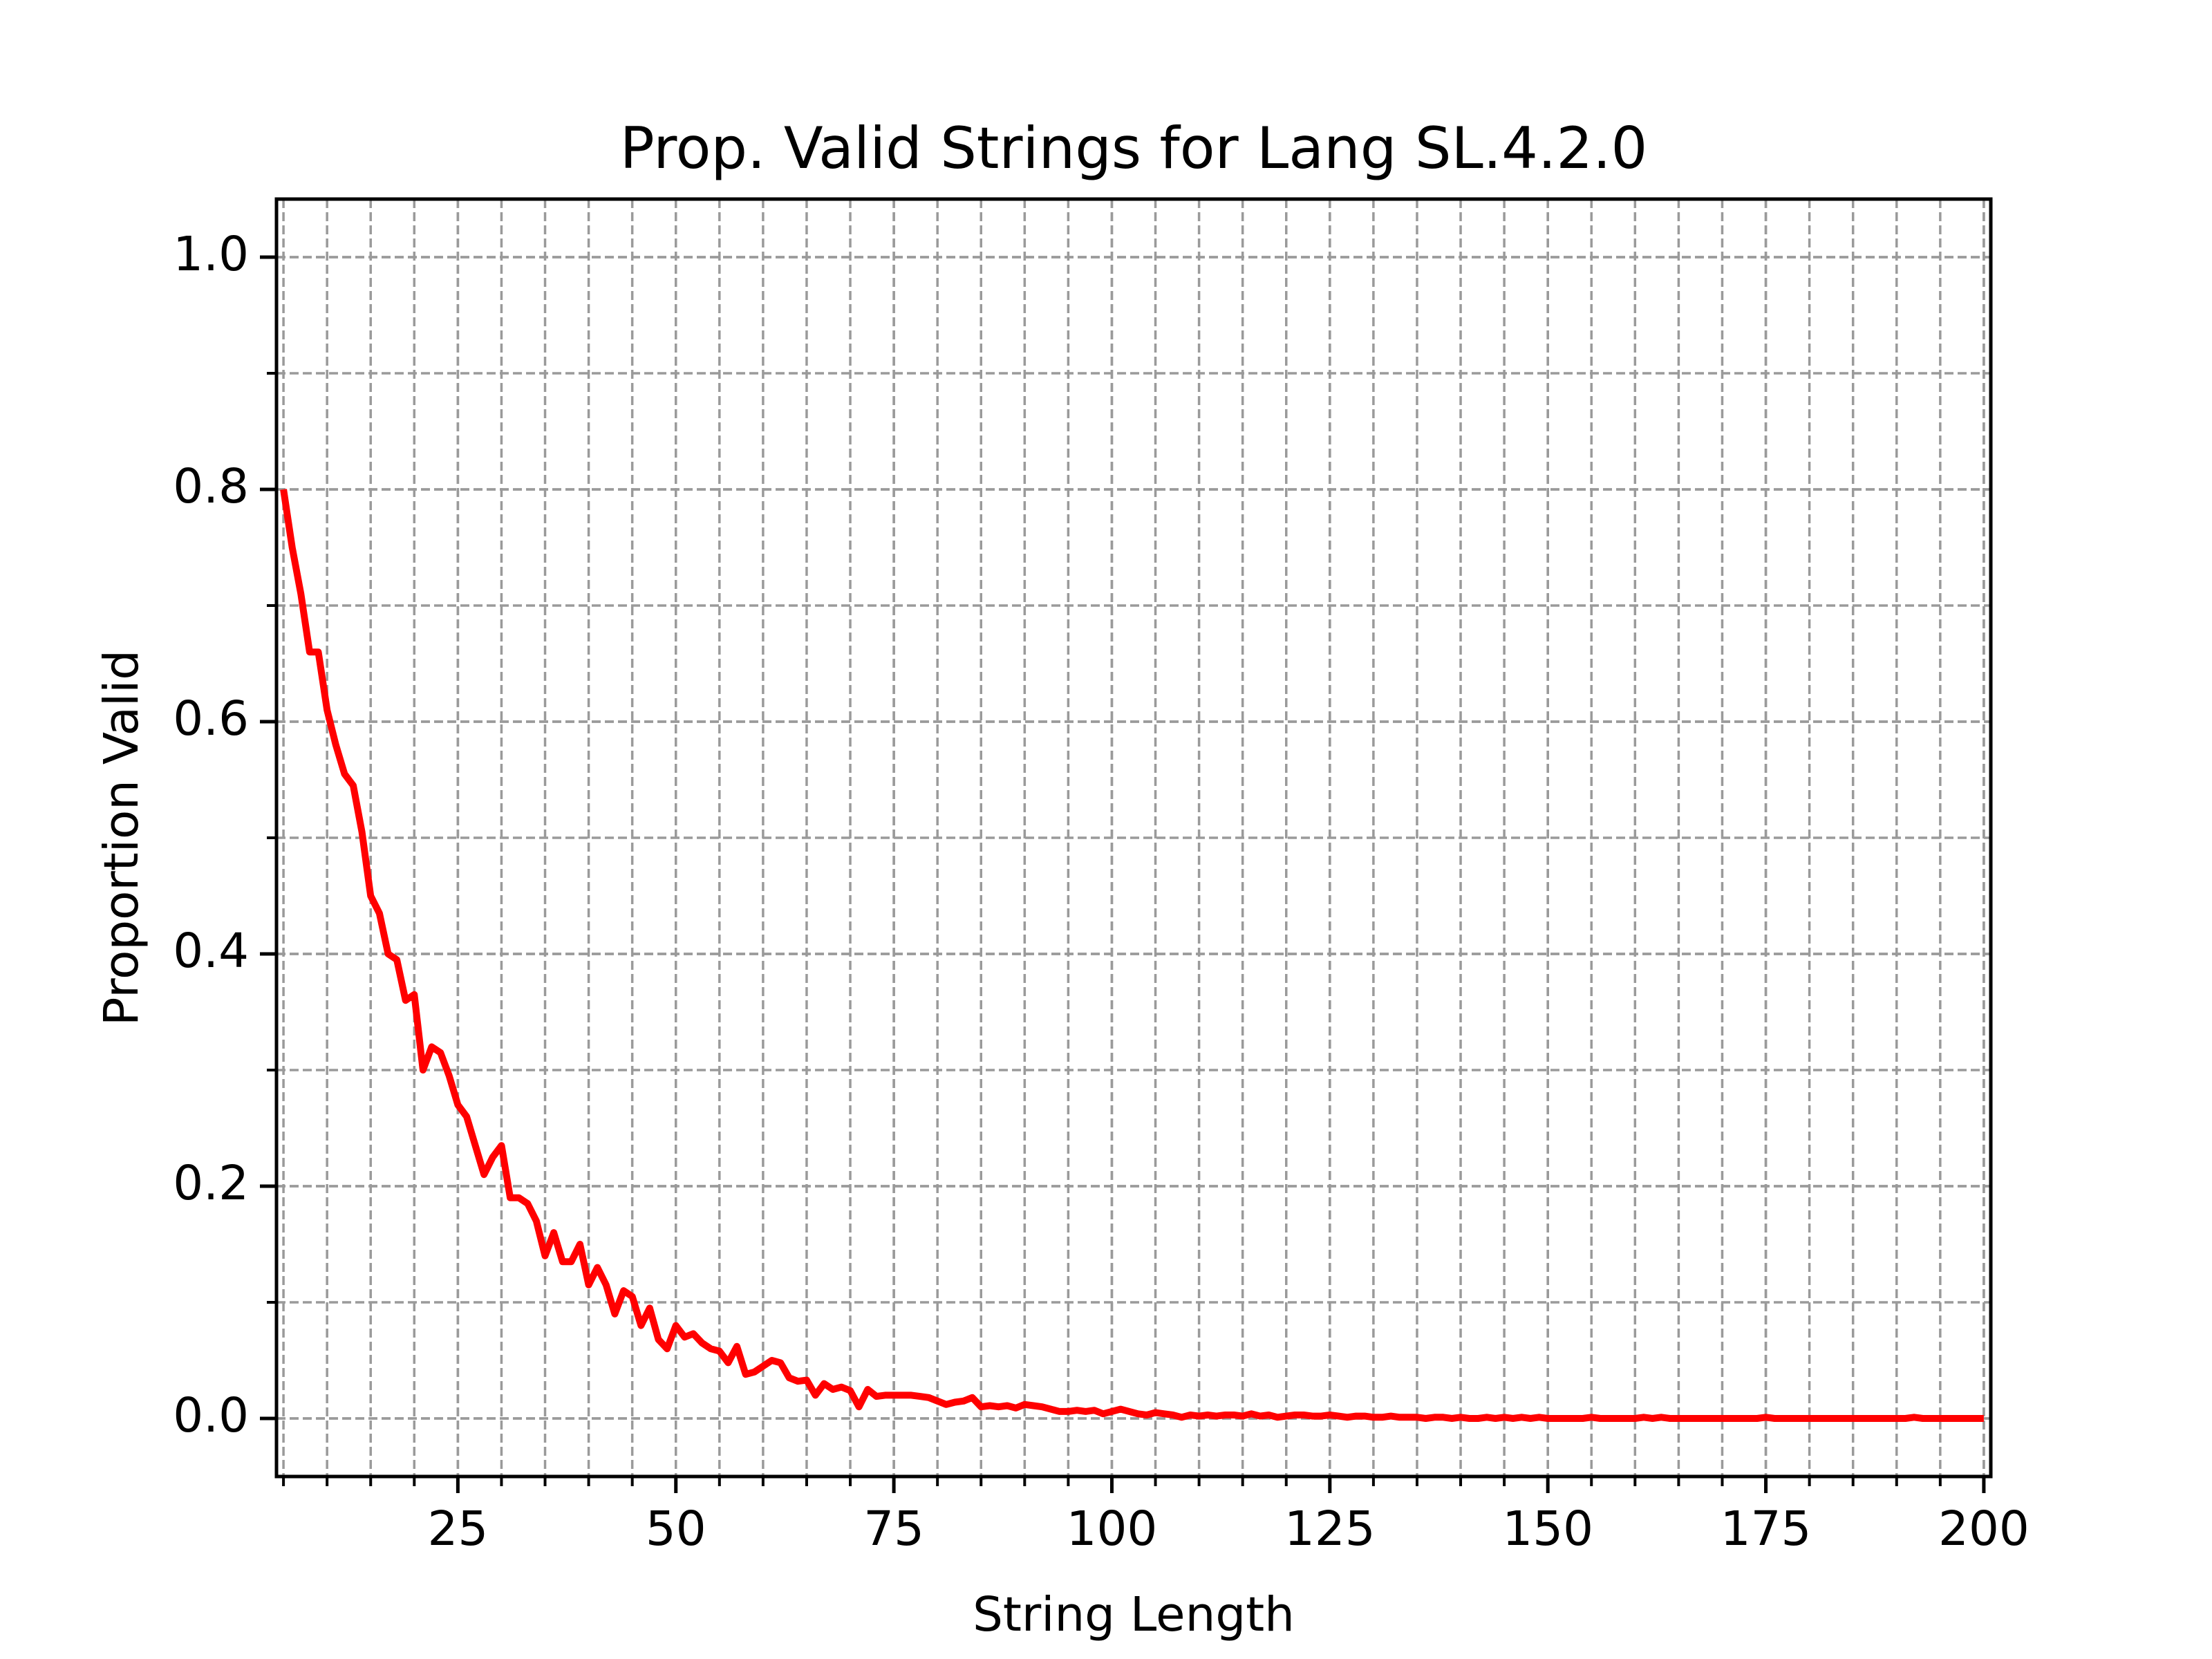 This screenshot has height=1659, width=2212. I want to click on x-tick-label: 150, so click(1548, 1529).